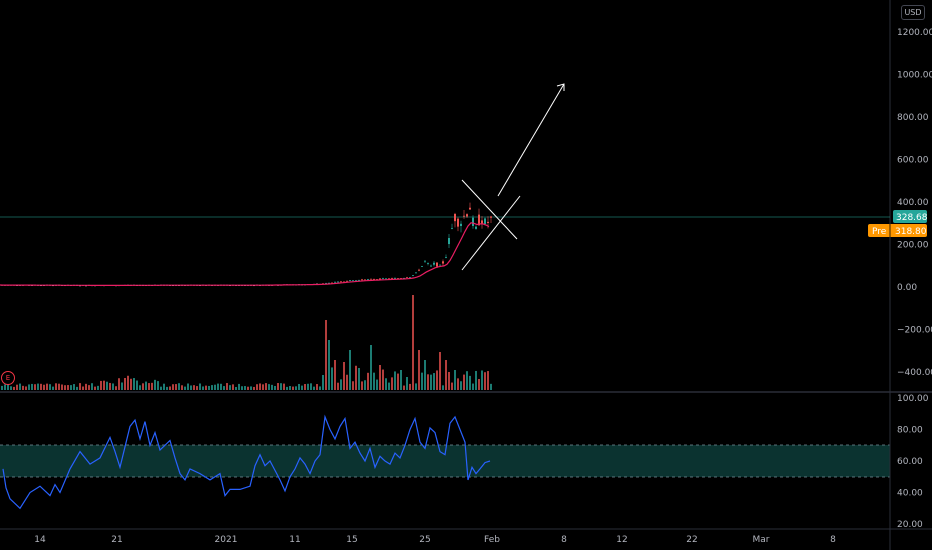  Describe the element at coordinates (897, 230) in the screenshot. I see `premarket-tag: Pre 318.80` at that location.